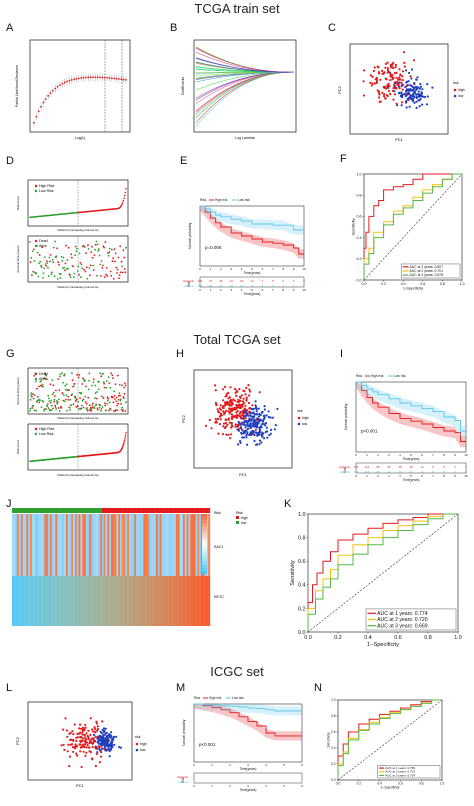 The width and height of the screenshot is (474, 806). What do you see at coordinates (333, 732) in the screenshot?
I see `roc-ytick-label: 0.6` at bounding box center [333, 732].